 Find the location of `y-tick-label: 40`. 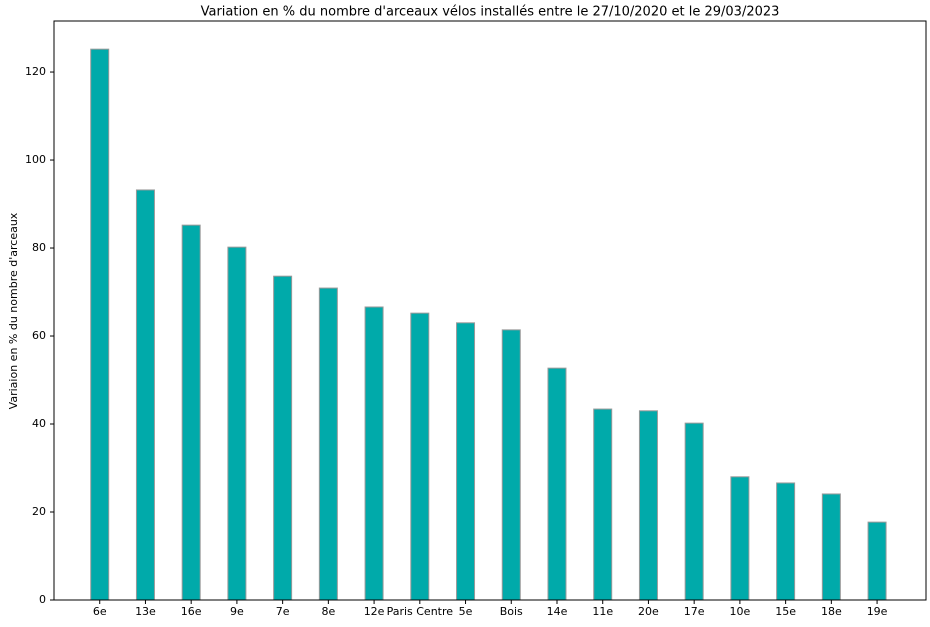

y-tick-label: 40 is located at coordinates (39, 423).